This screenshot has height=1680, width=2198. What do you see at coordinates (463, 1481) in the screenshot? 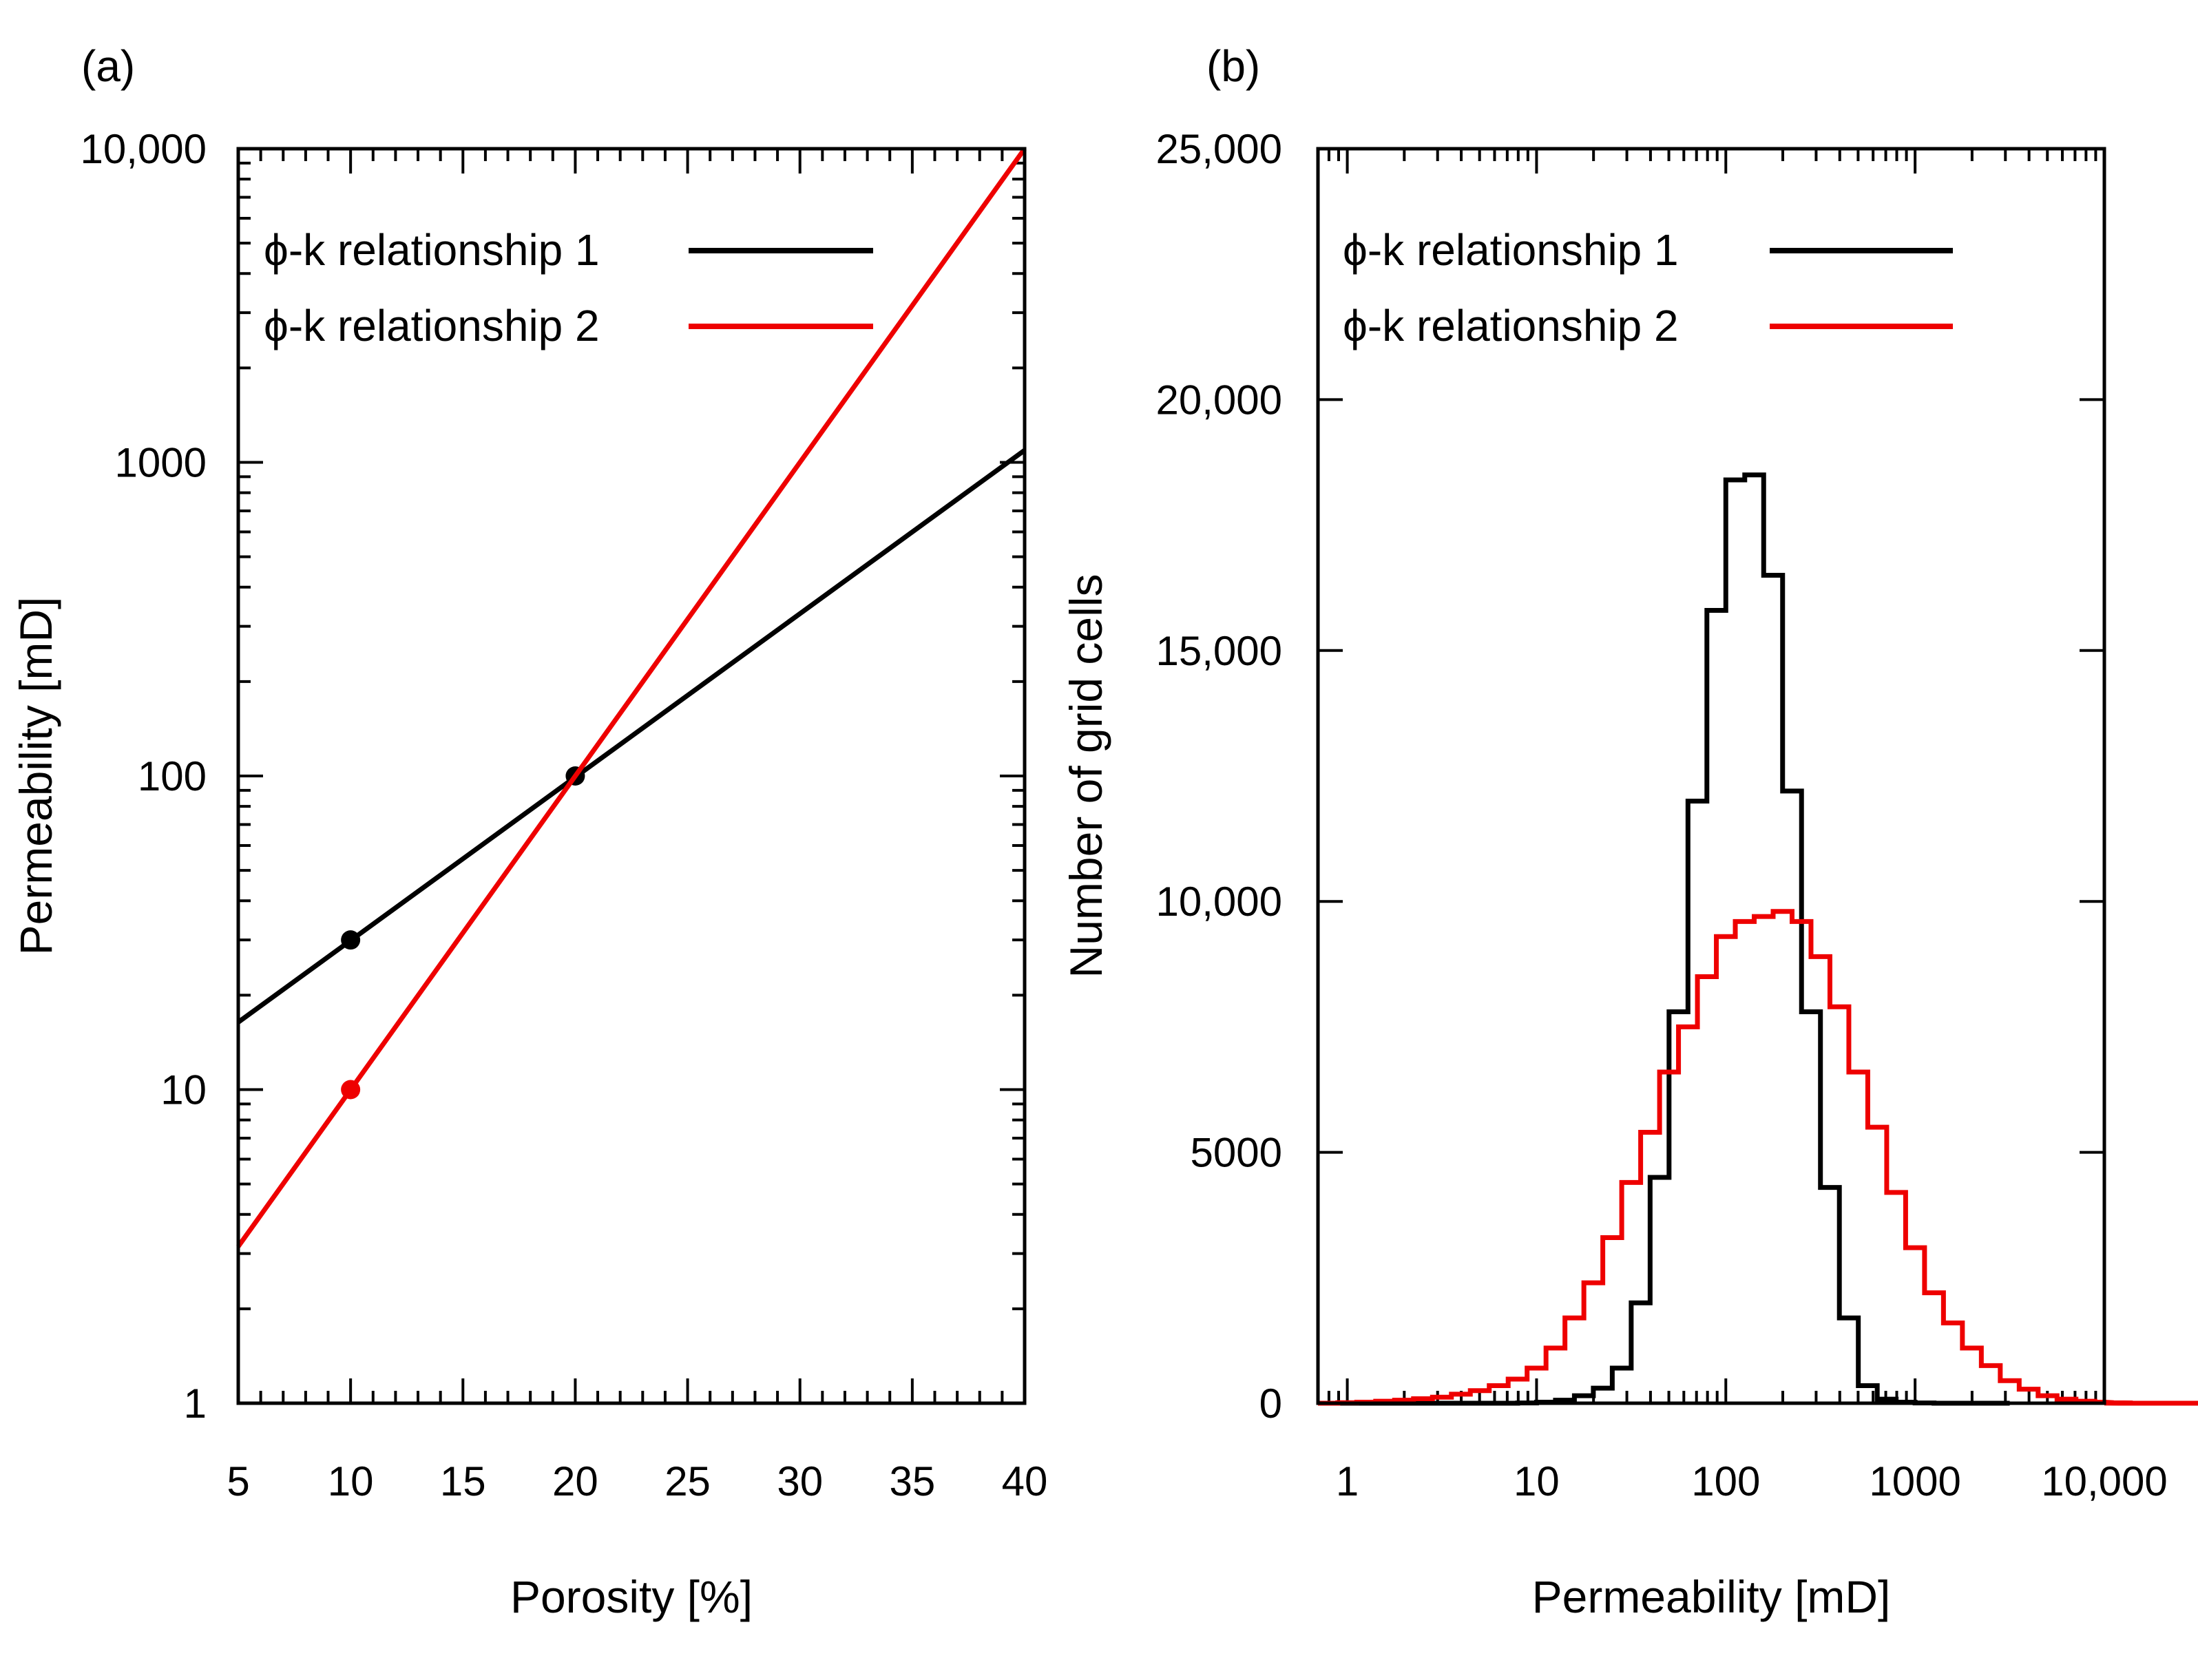
I see `panel-a-x-tick-label: 15` at bounding box center [463, 1481].